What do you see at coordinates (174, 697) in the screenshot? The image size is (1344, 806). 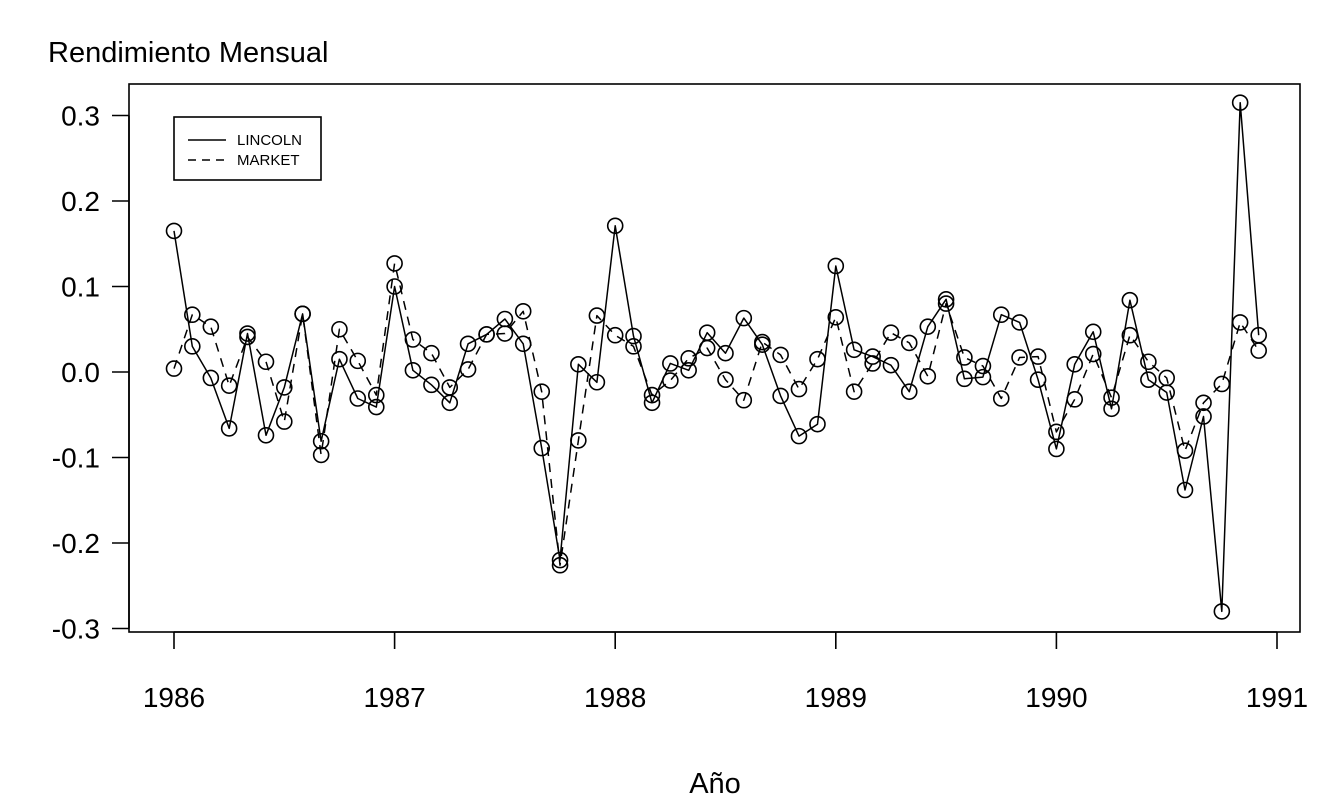 I see `x-tick-label: 1986` at bounding box center [174, 697].